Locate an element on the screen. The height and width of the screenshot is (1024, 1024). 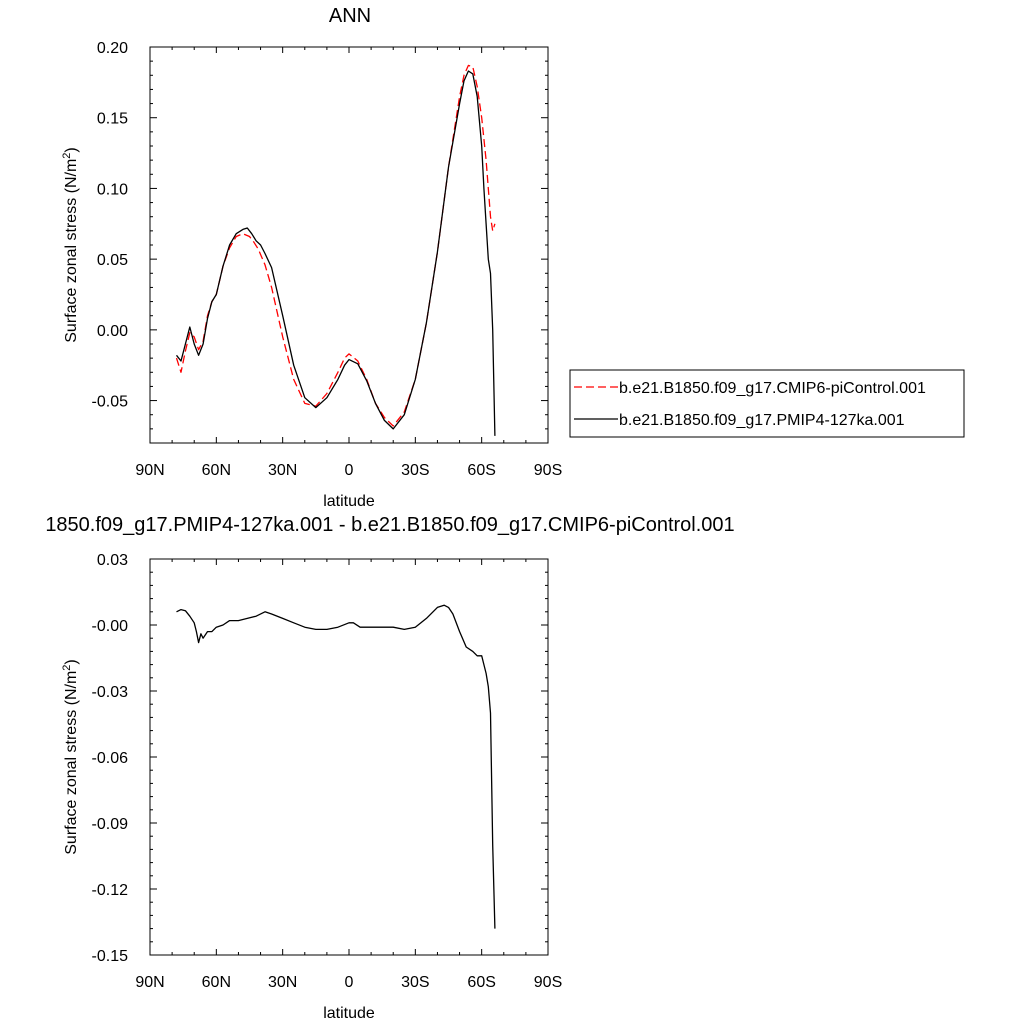
bottom-x-tick-label: 0 is located at coordinates (349, 982).